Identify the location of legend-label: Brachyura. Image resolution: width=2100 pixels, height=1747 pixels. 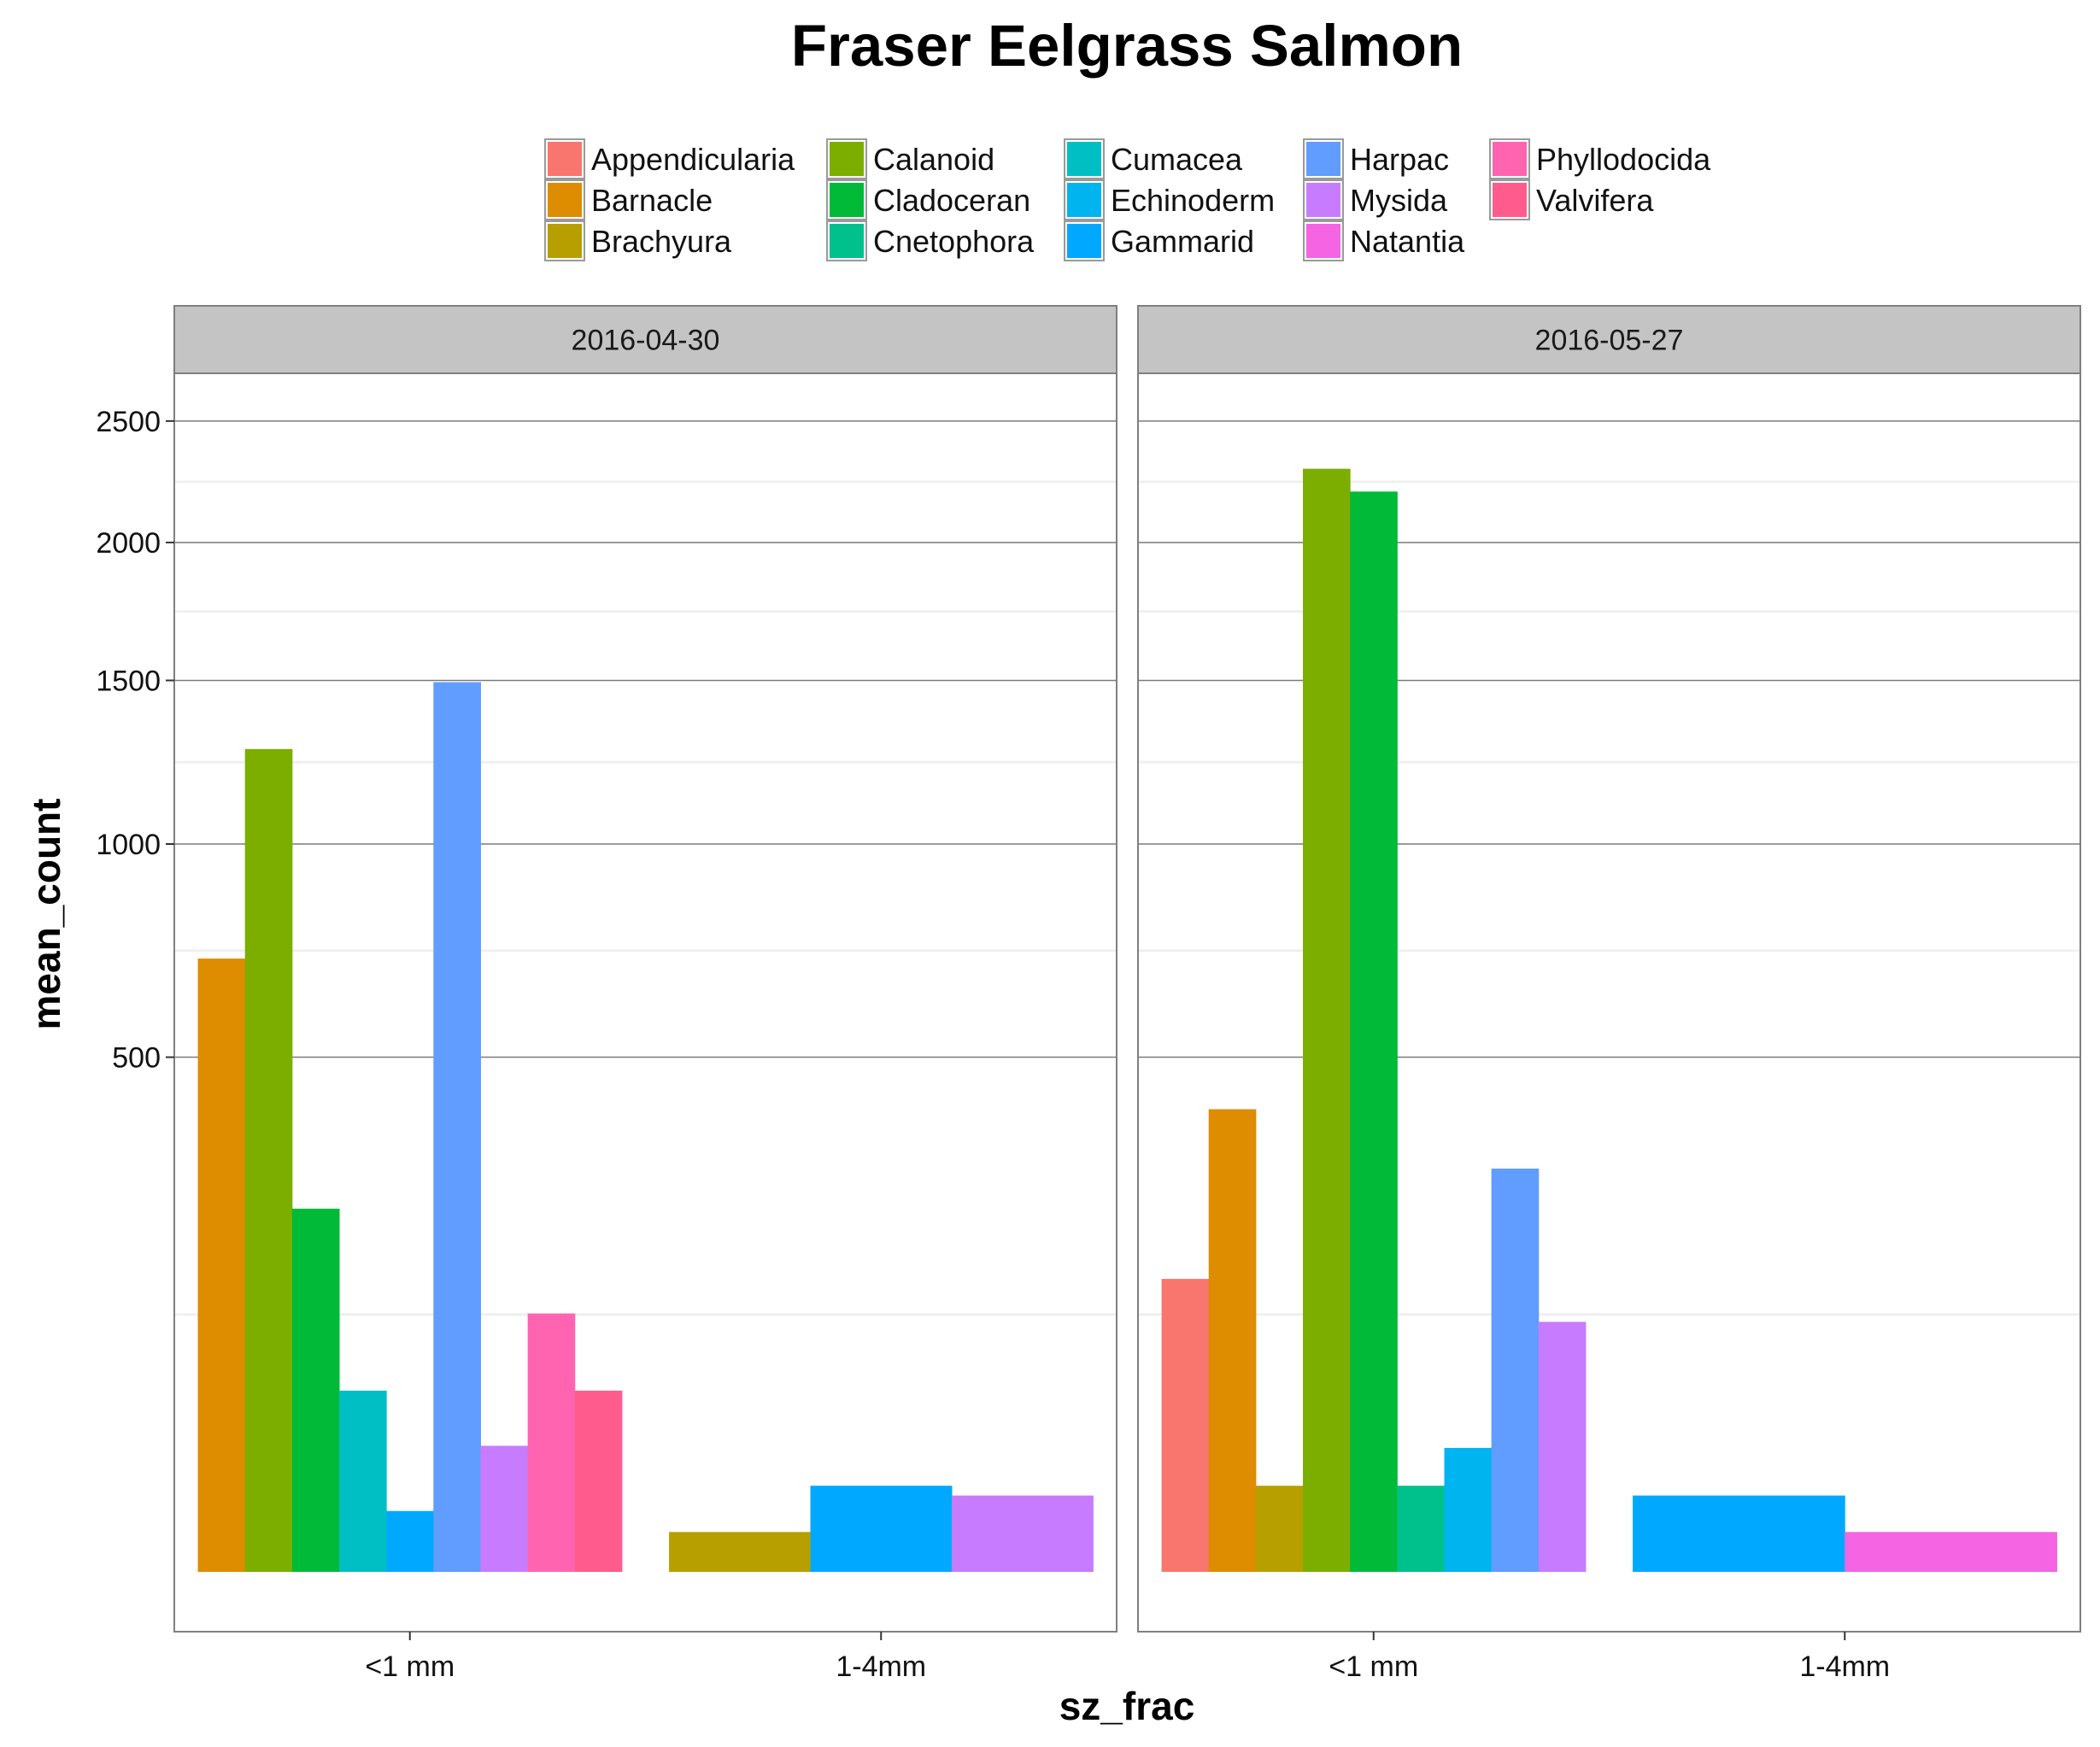
(661, 241).